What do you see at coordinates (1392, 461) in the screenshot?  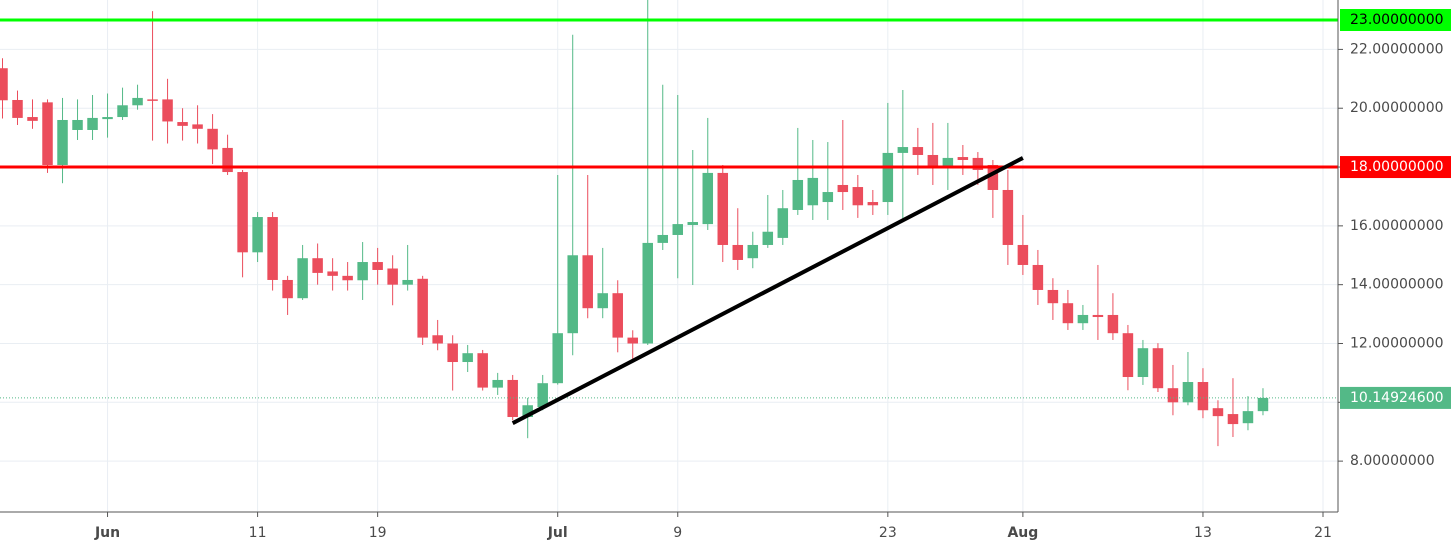 I see `y-tick-label: 8.00000000` at bounding box center [1392, 461].